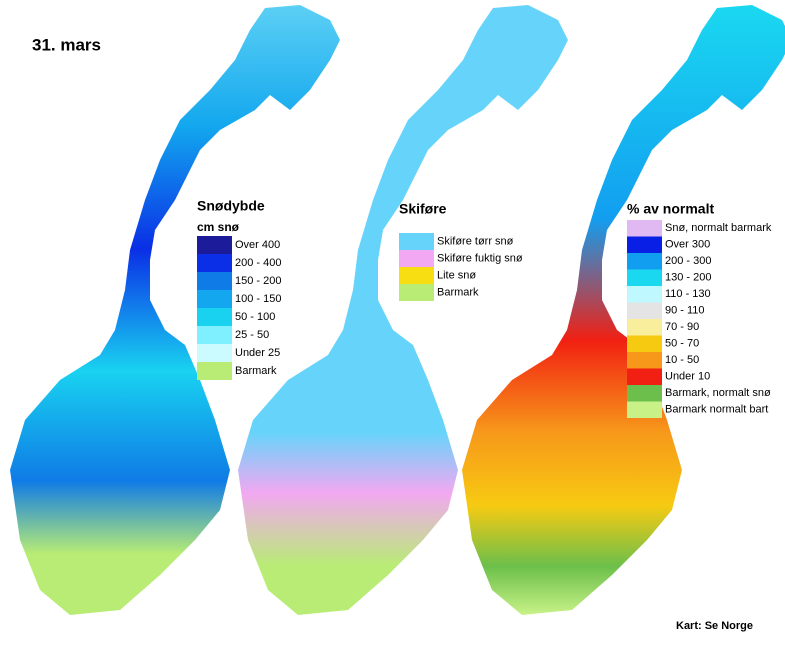  What do you see at coordinates (718, 228) in the screenshot?
I see `legend-label: Snø, normalt barmark` at bounding box center [718, 228].